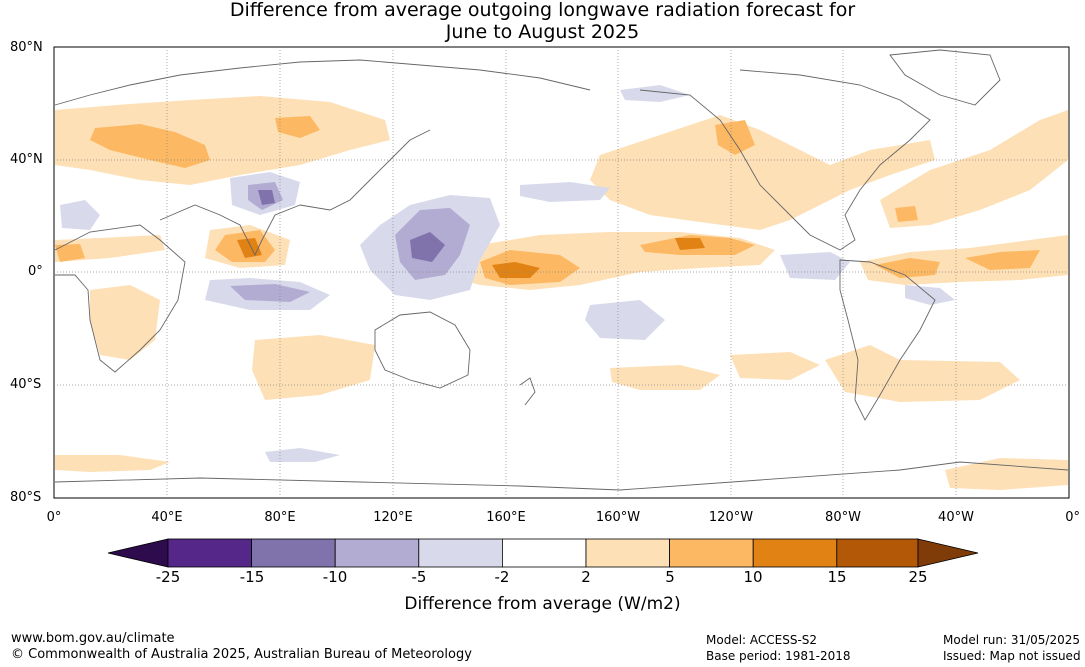  What do you see at coordinates (670, 577) in the screenshot?
I see `colorbar-tick-5: 5` at bounding box center [670, 577].